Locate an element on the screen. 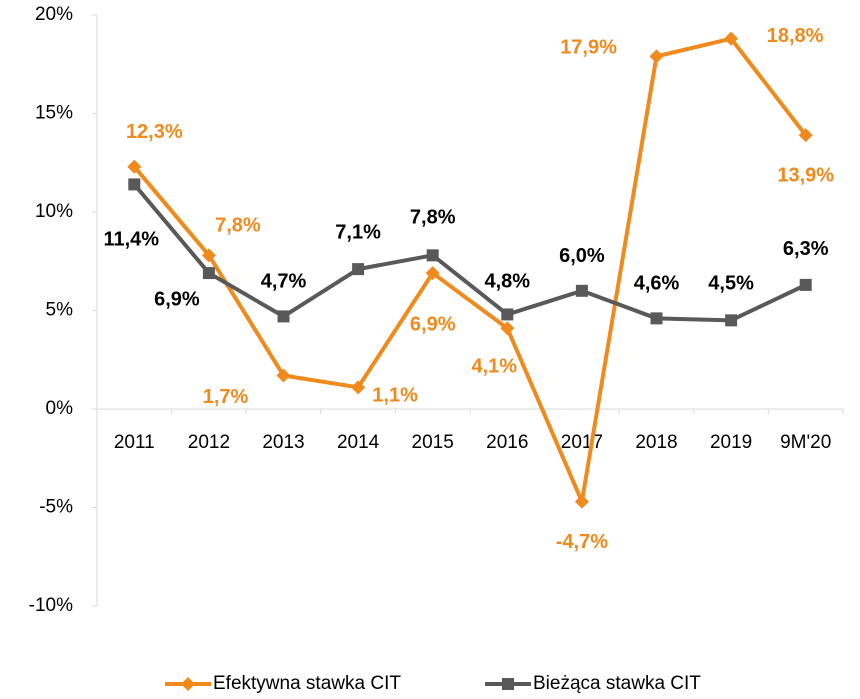 This screenshot has width=860, height=699. y-tick-label: -10% is located at coordinates (51, 605).